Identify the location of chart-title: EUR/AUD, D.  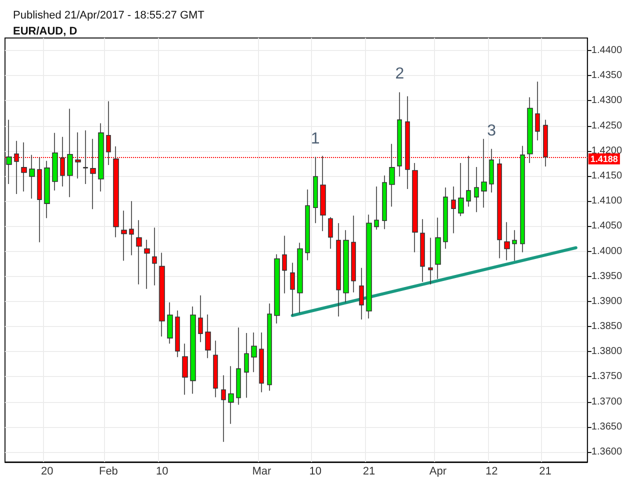
(45, 32).